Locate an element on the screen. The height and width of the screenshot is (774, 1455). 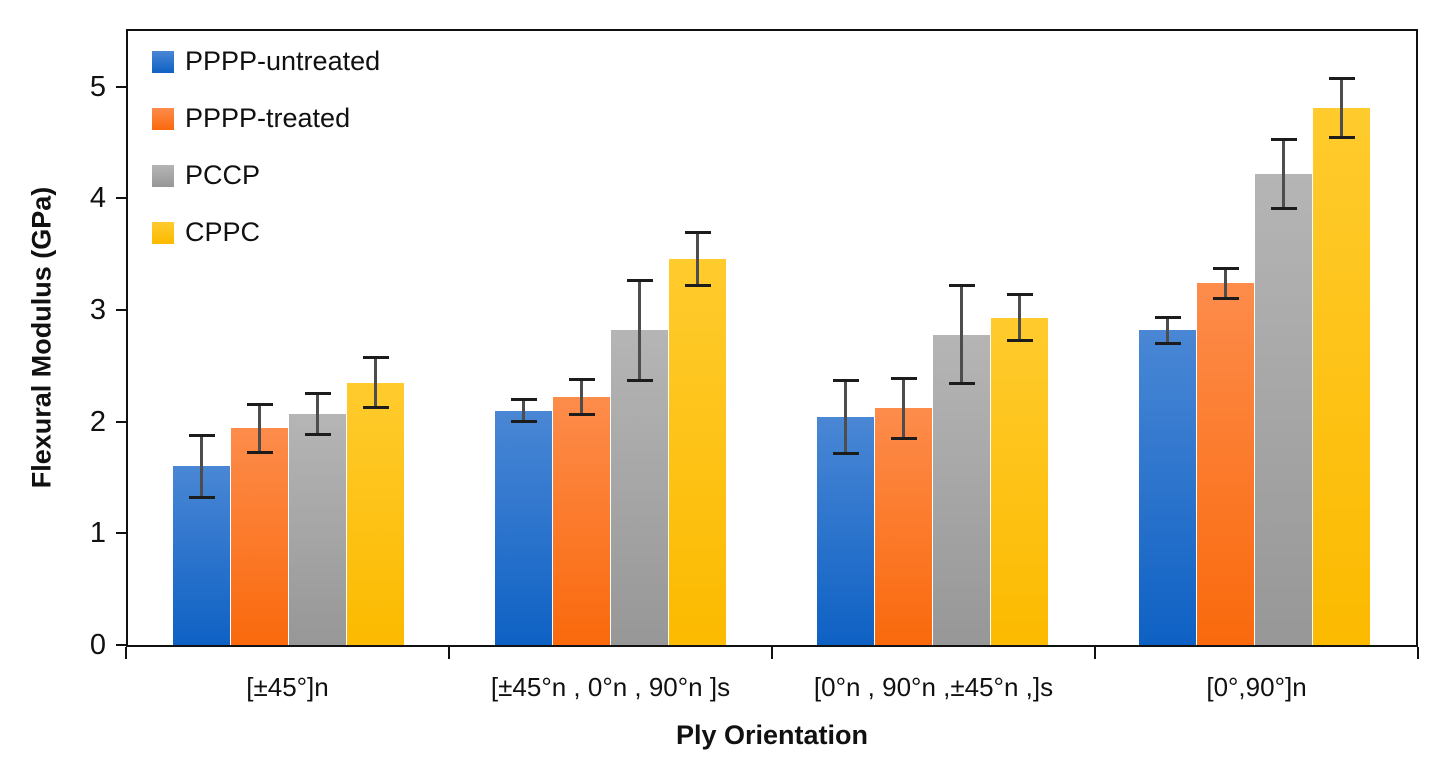
legend-label: PPPP-treated is located at coordinates (268, 118).